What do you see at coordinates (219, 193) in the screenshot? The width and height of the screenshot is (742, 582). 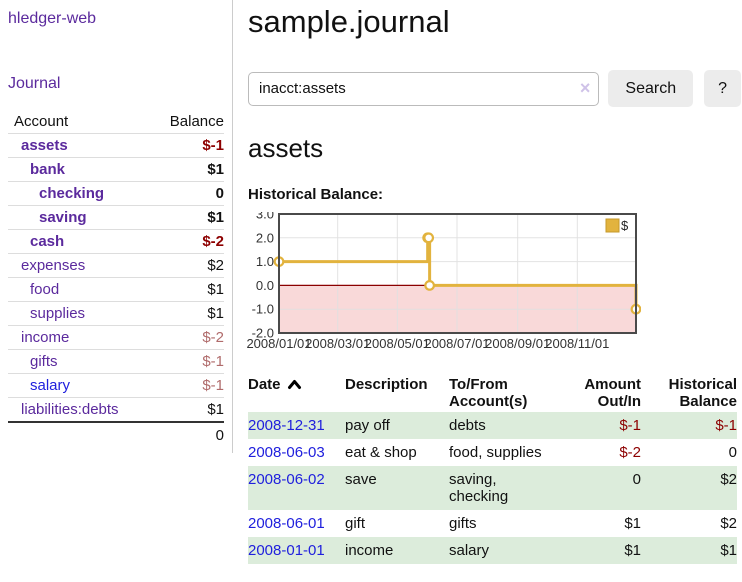 I see `sidebar-account-balance: 0` at bounding box center [219, 193].